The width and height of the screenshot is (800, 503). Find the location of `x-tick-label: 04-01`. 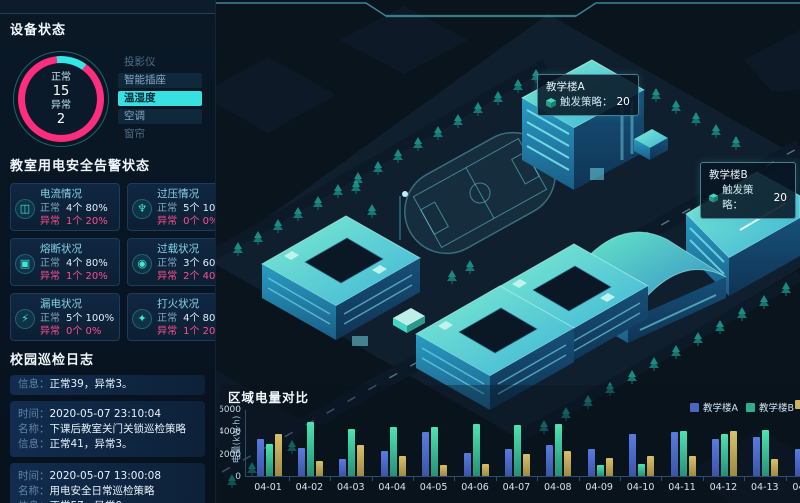

x-tick-label: 04-01 is located at coordinates (268, 487).